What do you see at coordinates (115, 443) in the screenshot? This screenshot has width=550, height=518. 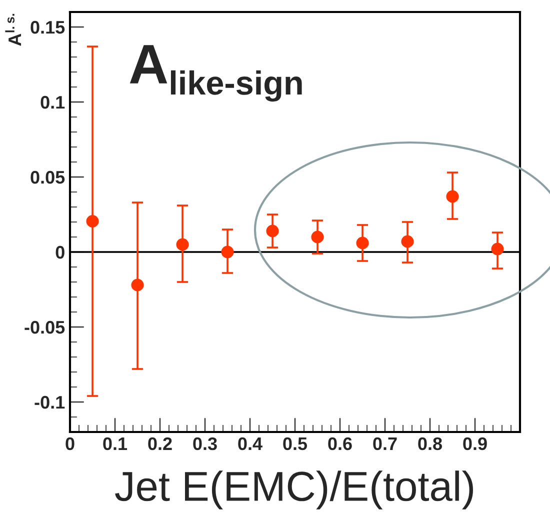 I see `x-tick-label: 0.1` at bounding box center [115, 443].